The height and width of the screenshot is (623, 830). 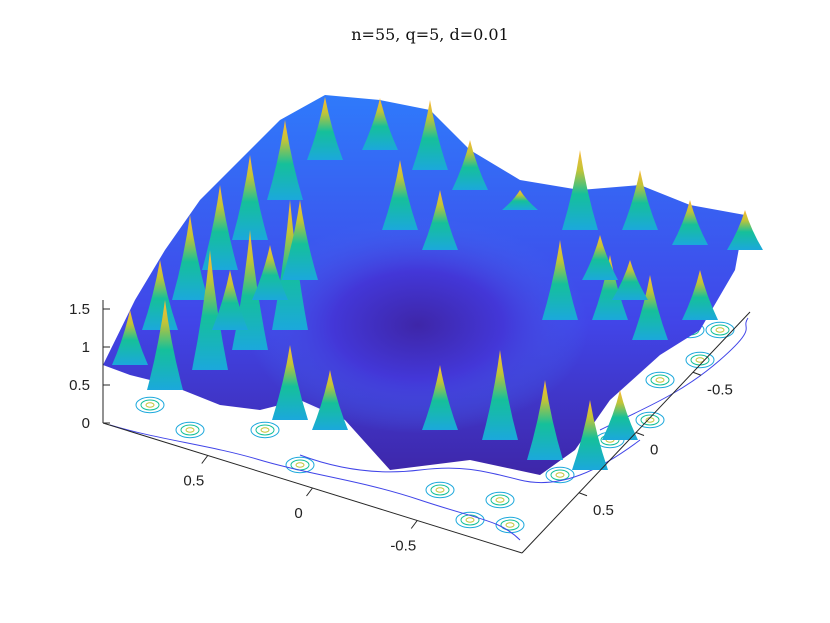 What do you see at coordinates (193, 481) in the screenshot?
I see `x-tick-label: 0.5` at bounding box center [193, 481].